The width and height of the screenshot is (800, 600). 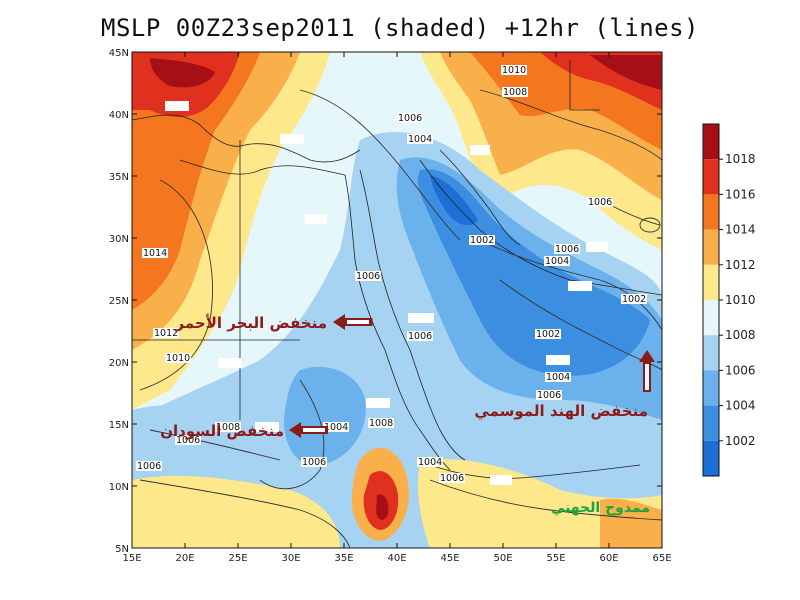 I want to click on red-sea-east, so click(x=412, y=315).